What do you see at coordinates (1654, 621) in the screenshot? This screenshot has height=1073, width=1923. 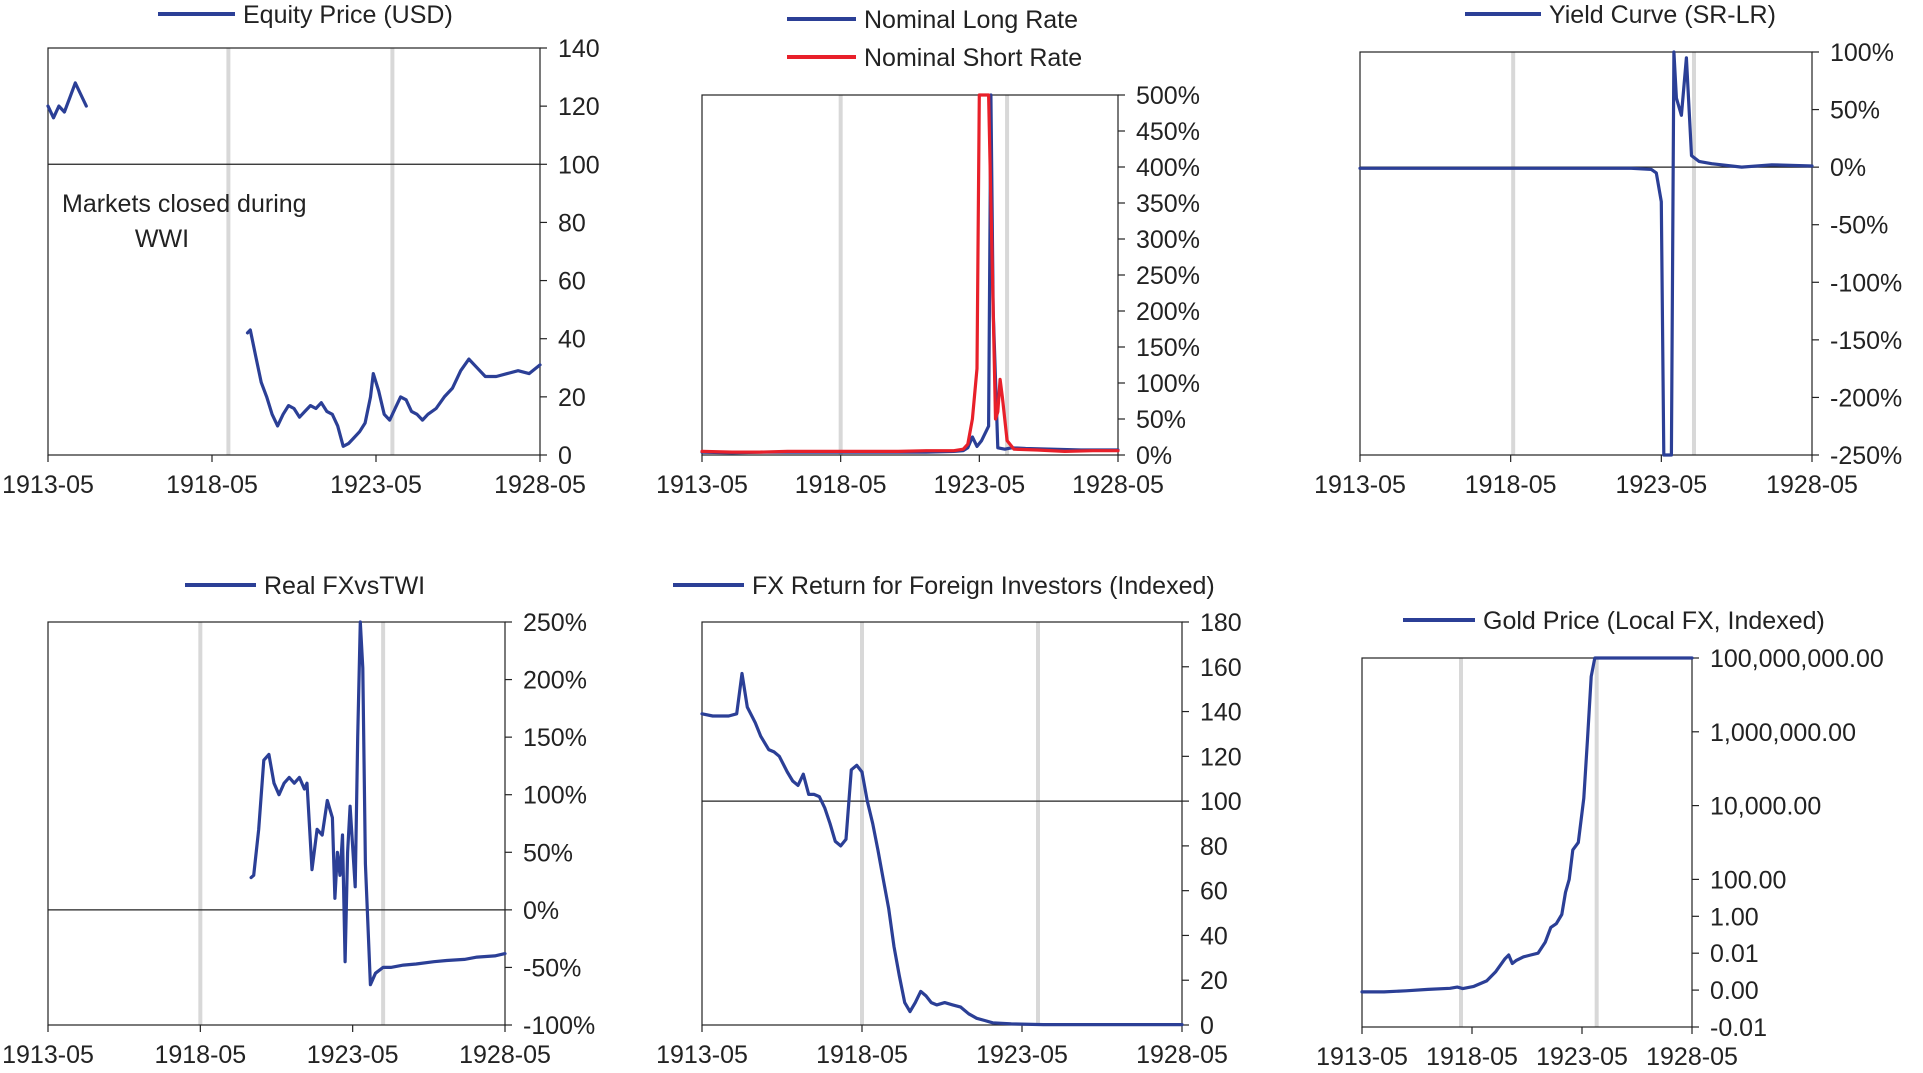 I see `legend-label: Gold Price (Local FX, Indexed)` at bounding box center [1654, 621].